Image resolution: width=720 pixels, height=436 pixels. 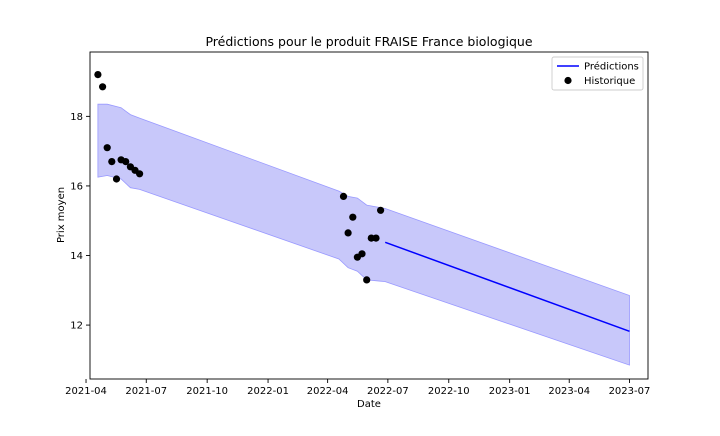 What do you see at coordinates (80, 222) in the screenshot?
I see `y-axis-ticks: 12 14 16 18` at bounding box center [80, 222].